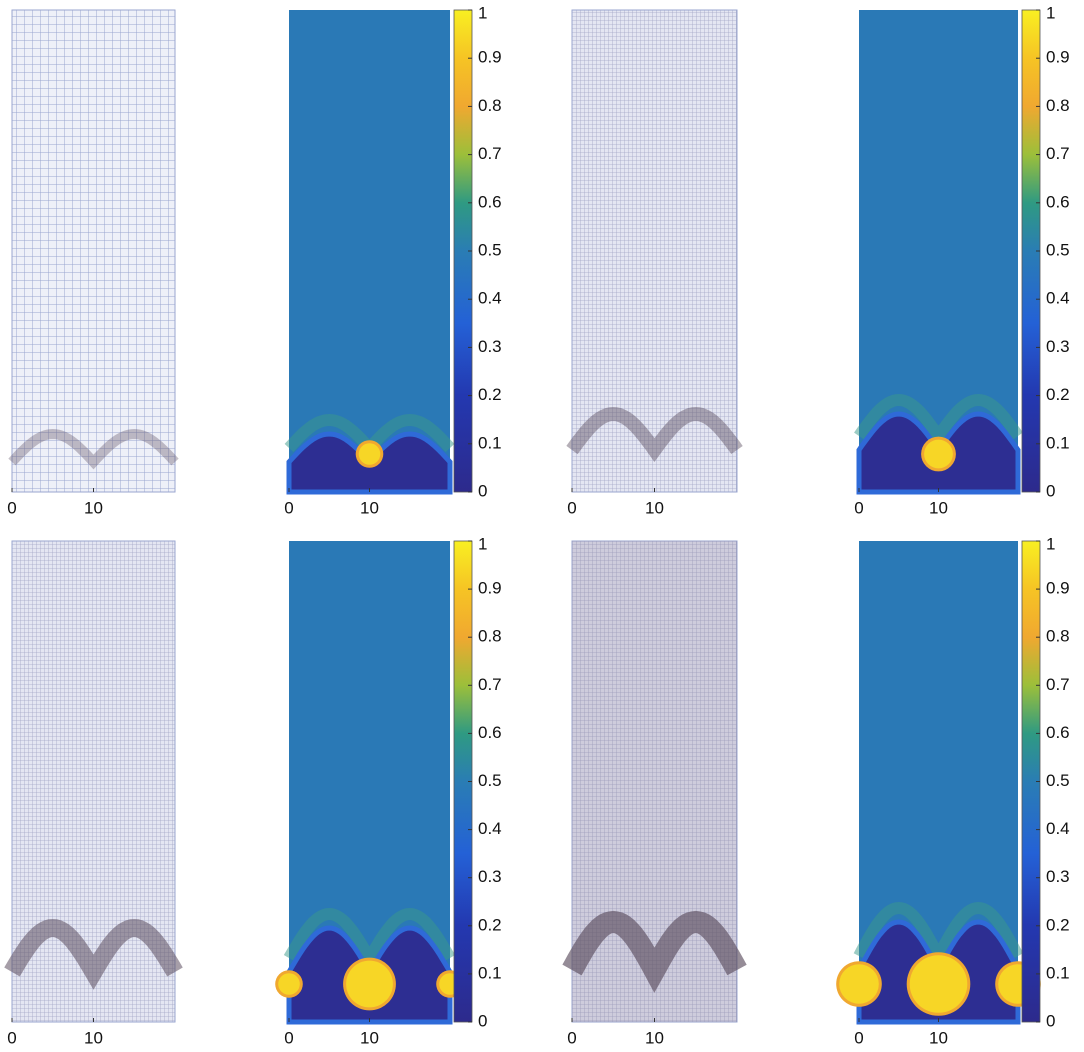  Describe the element at coordinates (369, 251) in the screenshot. I see `field` at that location.